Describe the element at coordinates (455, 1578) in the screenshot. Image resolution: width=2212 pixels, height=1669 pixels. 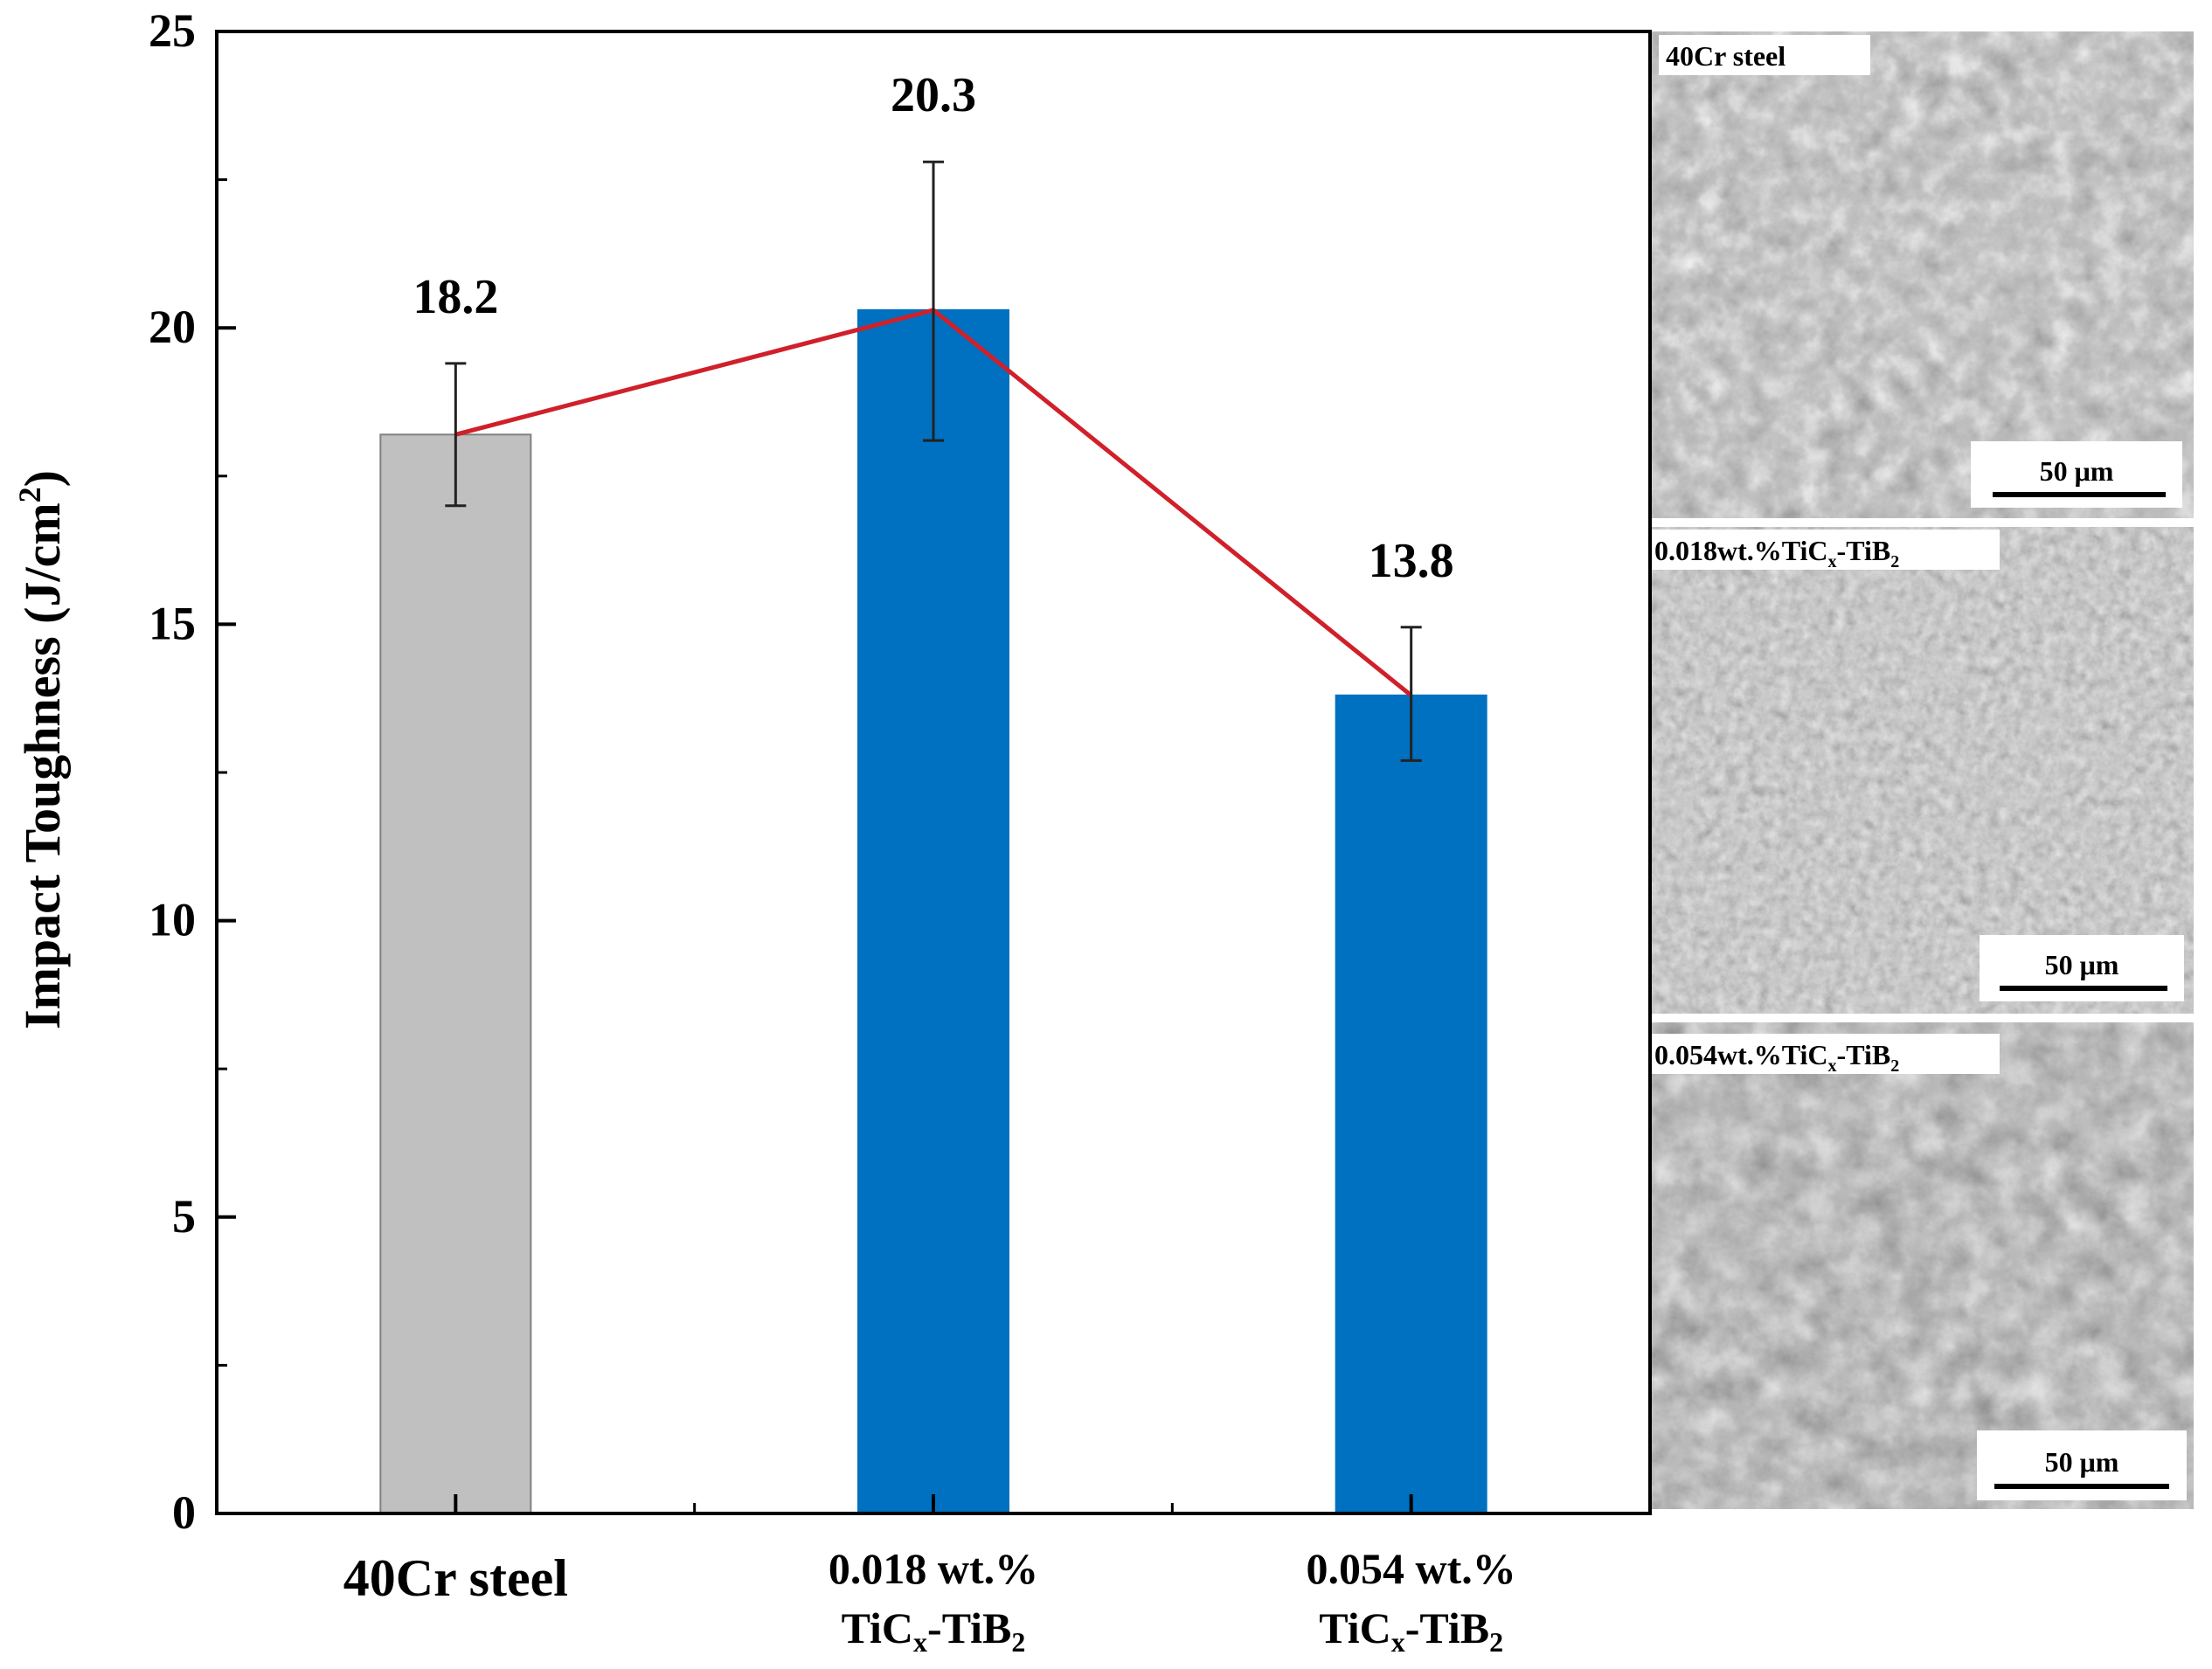
I see `x-tick-label: 40Cr steel` at that location.